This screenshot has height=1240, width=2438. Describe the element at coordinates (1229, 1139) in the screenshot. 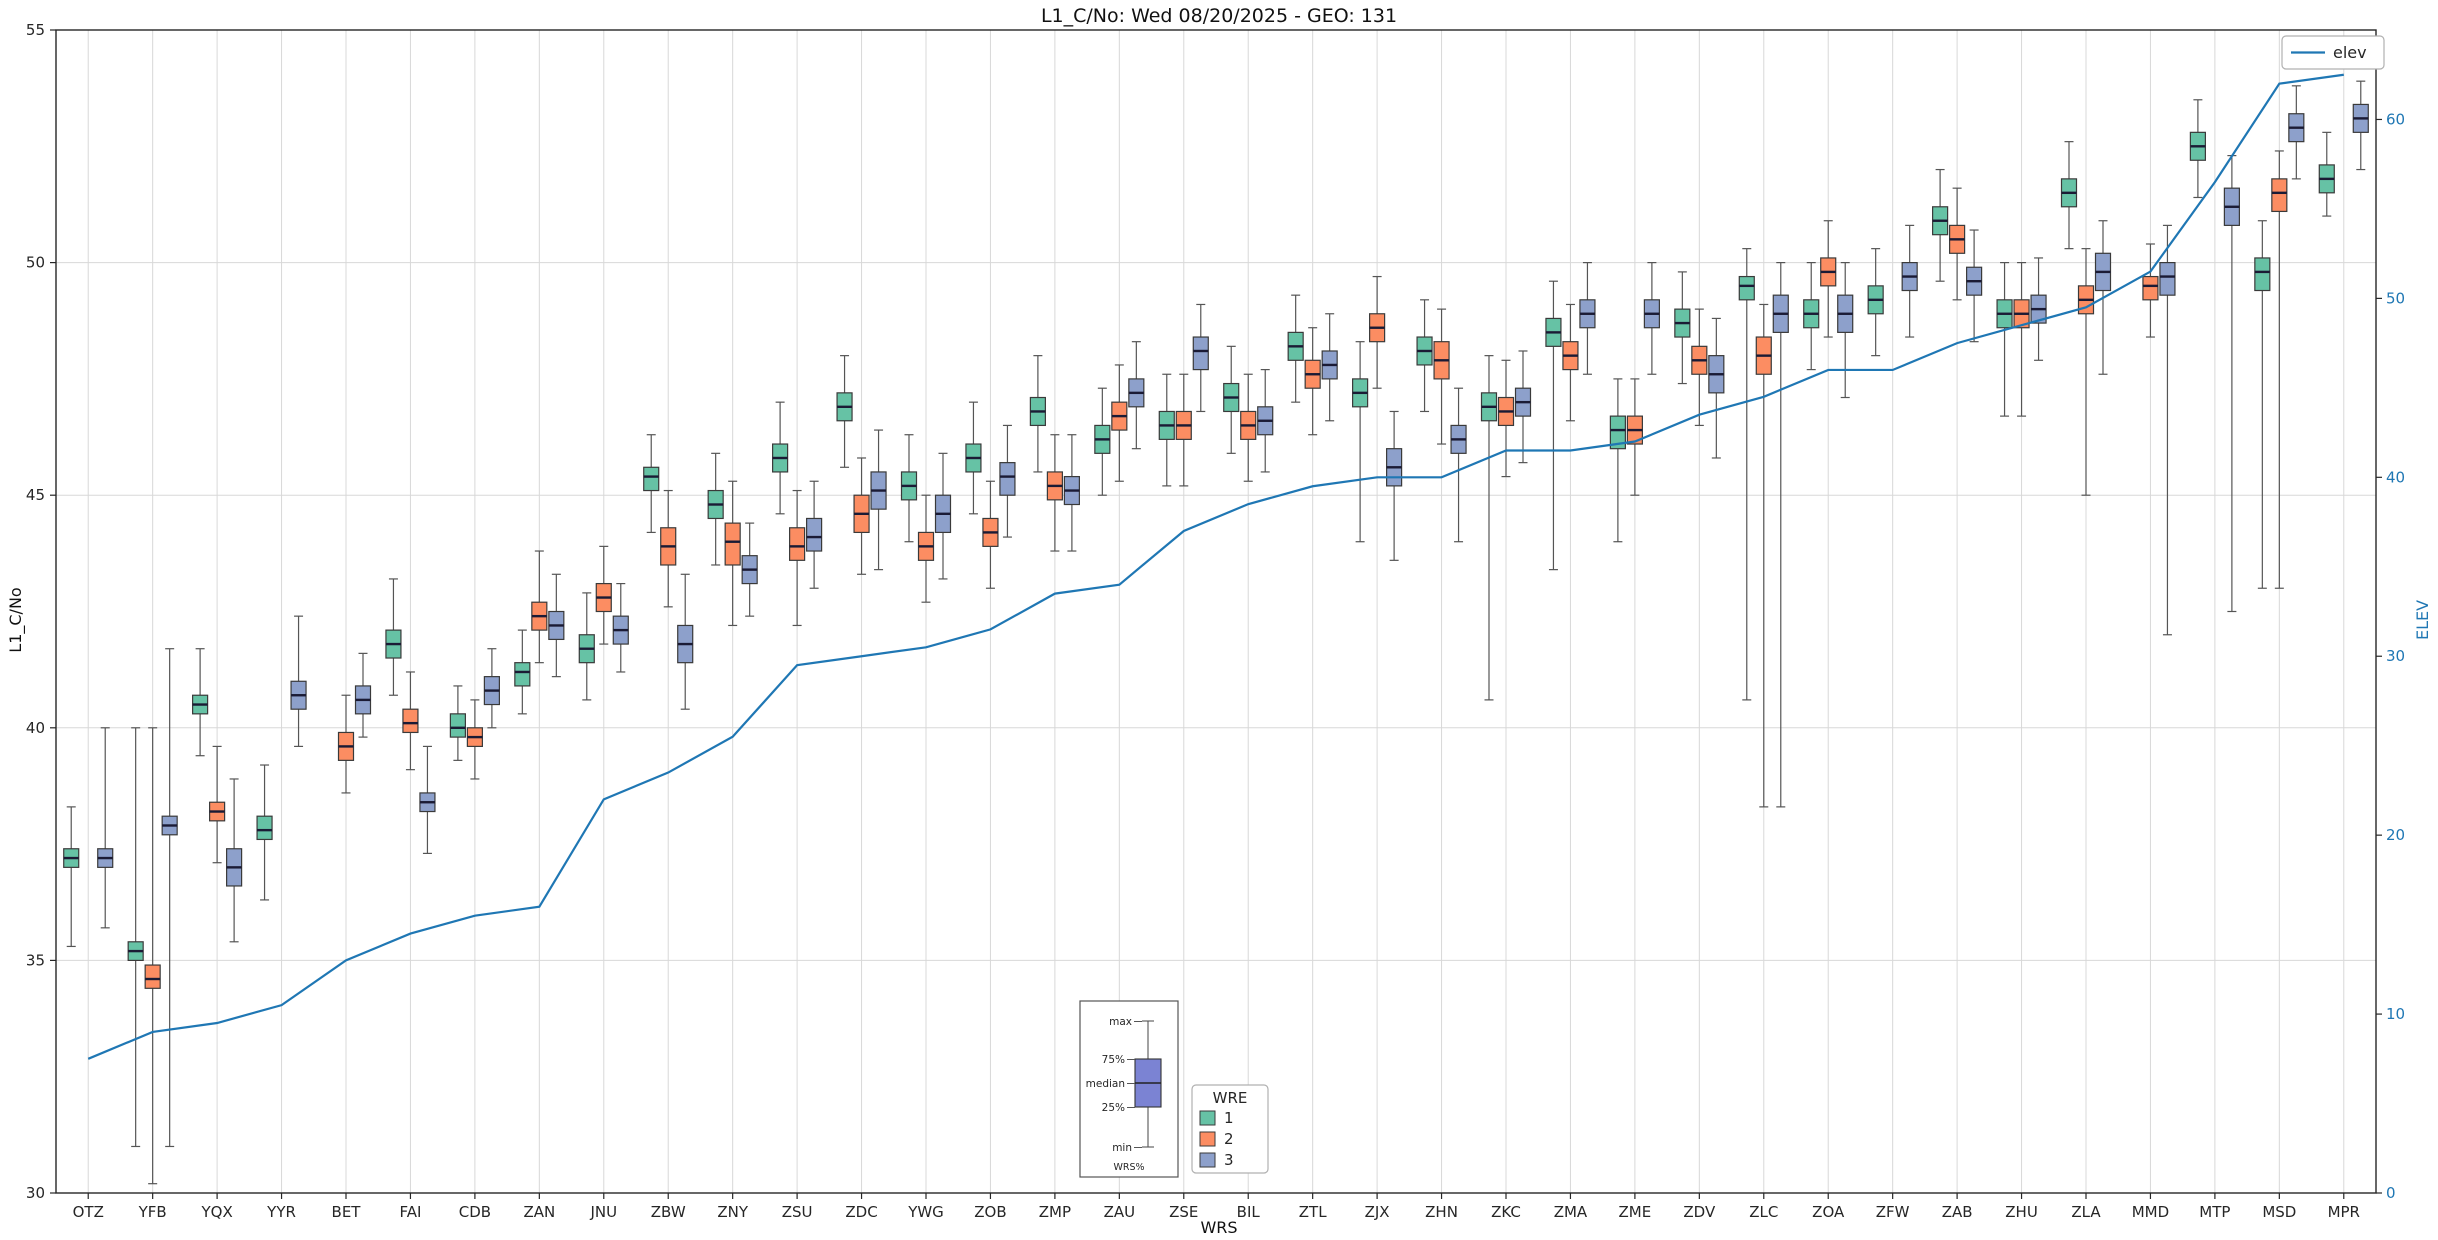

I see `legend-wre-item-label: 2` at that location.